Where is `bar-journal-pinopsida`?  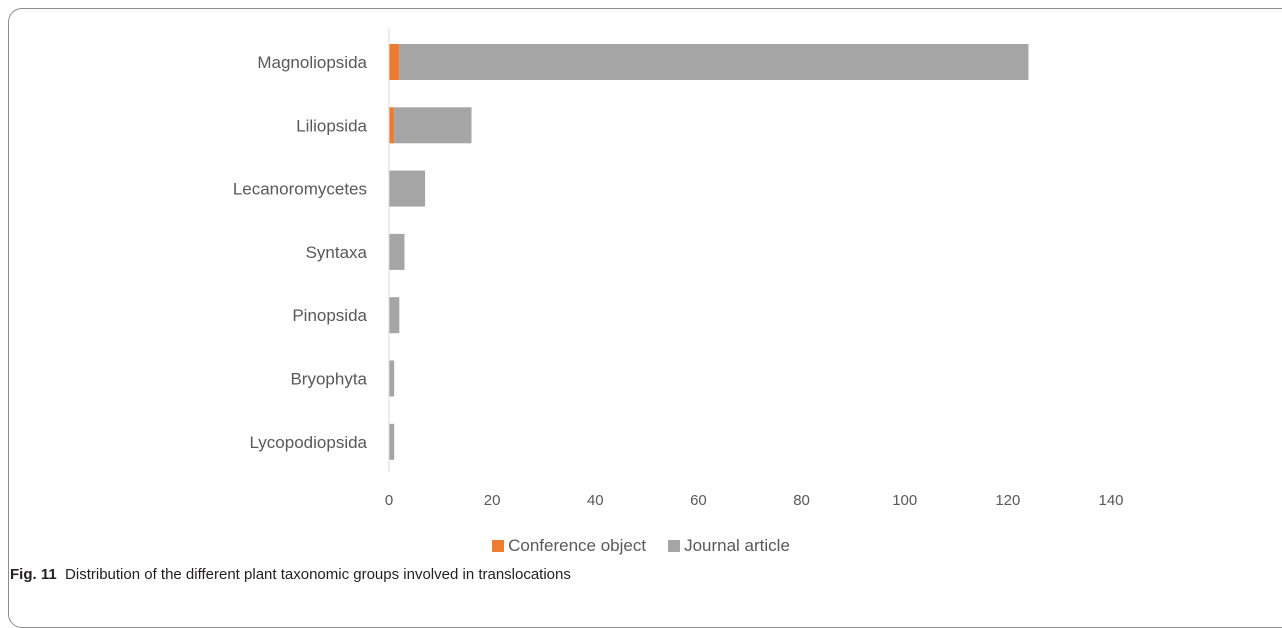 bar-journal-pinopsida is located at coordinates (394, 315).